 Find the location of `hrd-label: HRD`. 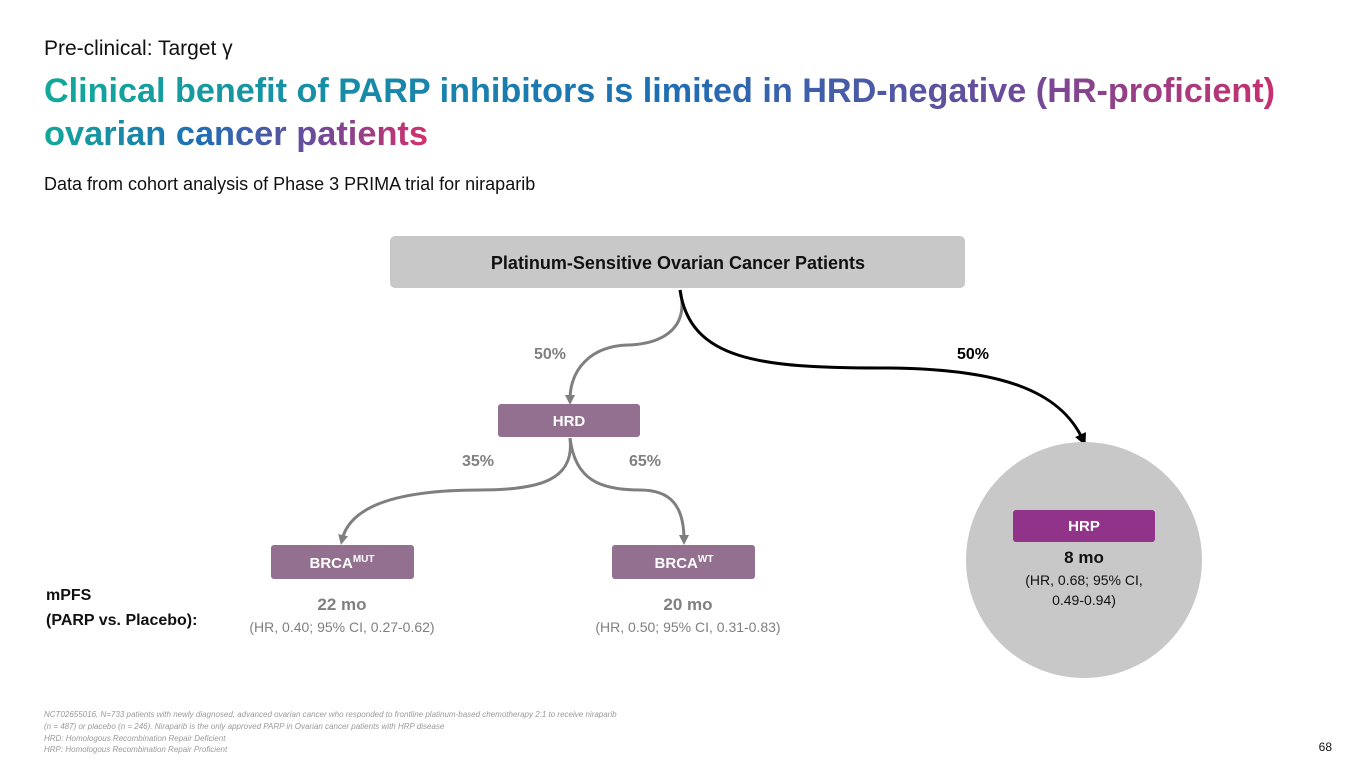

hrd-label: HRD is located at coordinates (569, 421).